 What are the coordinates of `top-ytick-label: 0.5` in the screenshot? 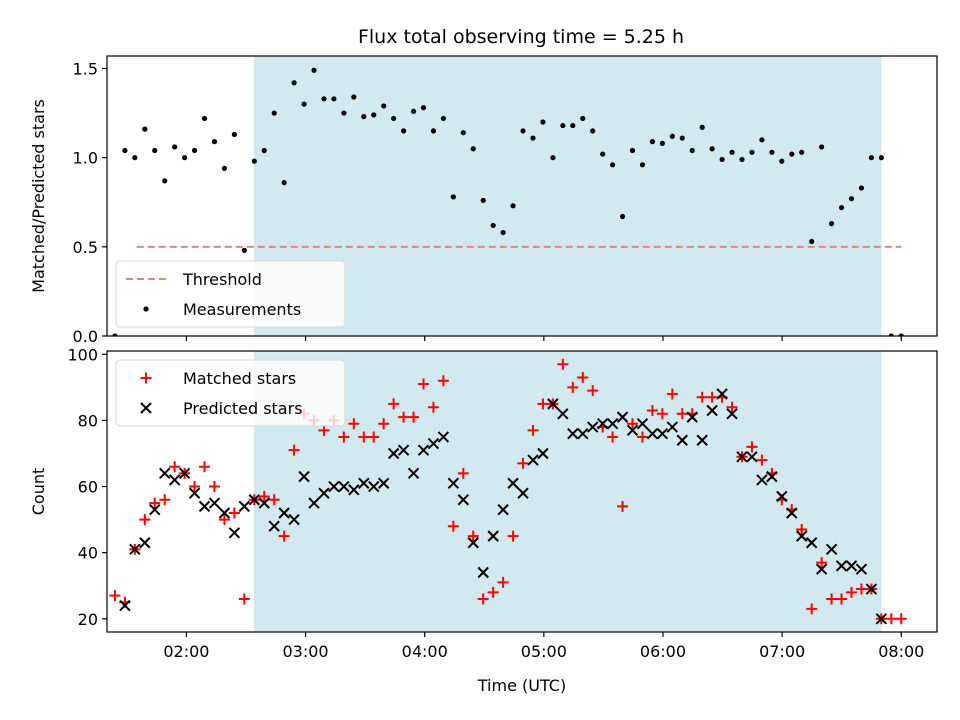 It's located at (85, 247).